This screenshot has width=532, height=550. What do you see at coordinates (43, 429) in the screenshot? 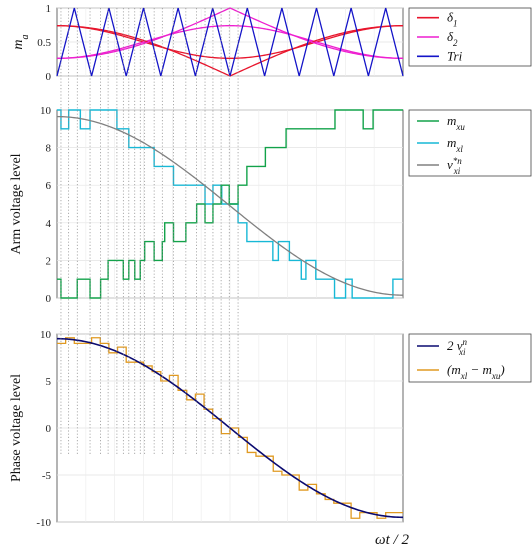
I see `y-ticks: 10 5 0 -5 -10` at bounding box center [43, 429].